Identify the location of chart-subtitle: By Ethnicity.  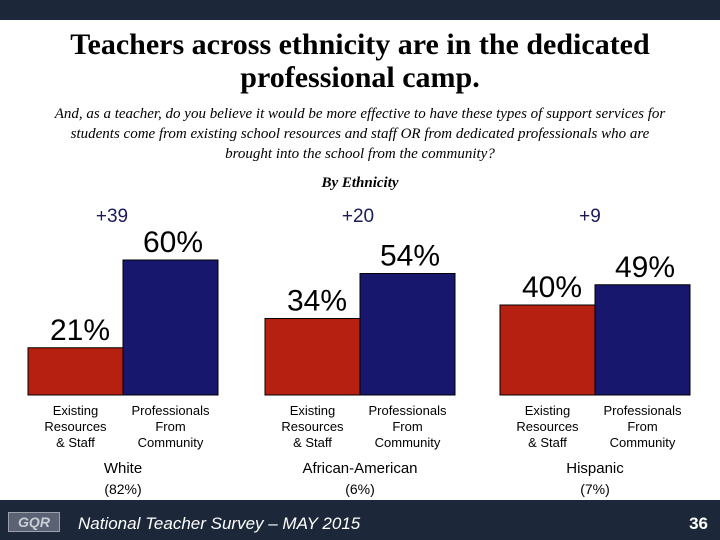
(360, 183).